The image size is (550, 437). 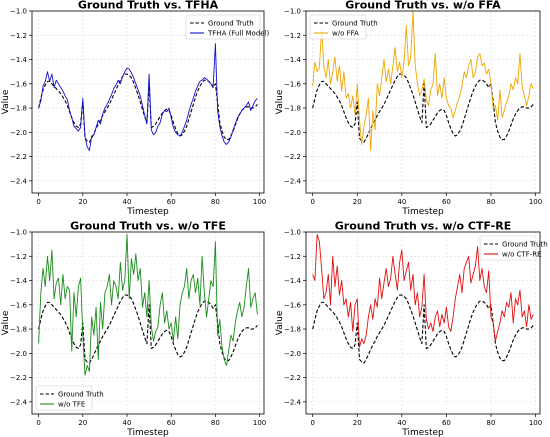 What do you see at coordinates (522, 255) in the screenshot?
I see `legend-label: w/o CTF-RE` at bounding box center [522, 255].